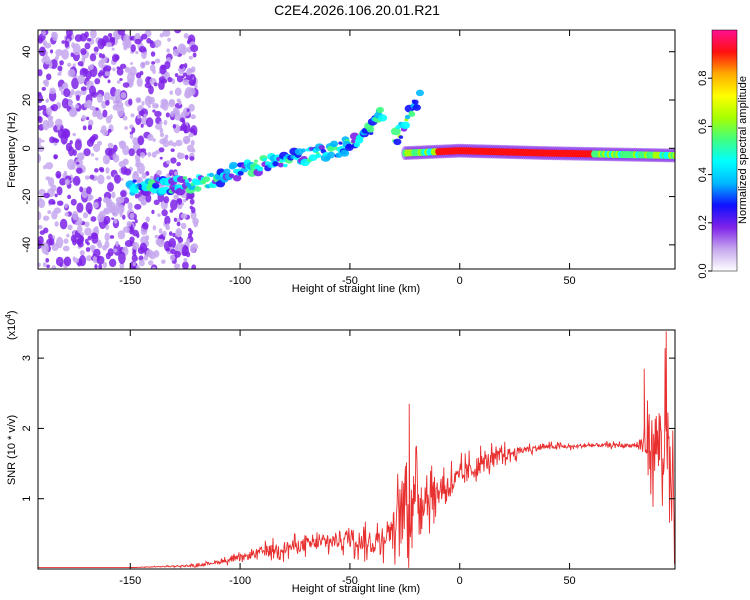 The image size is (750, 600). I want to click on y-tick-label: 0, so click(27, 148).